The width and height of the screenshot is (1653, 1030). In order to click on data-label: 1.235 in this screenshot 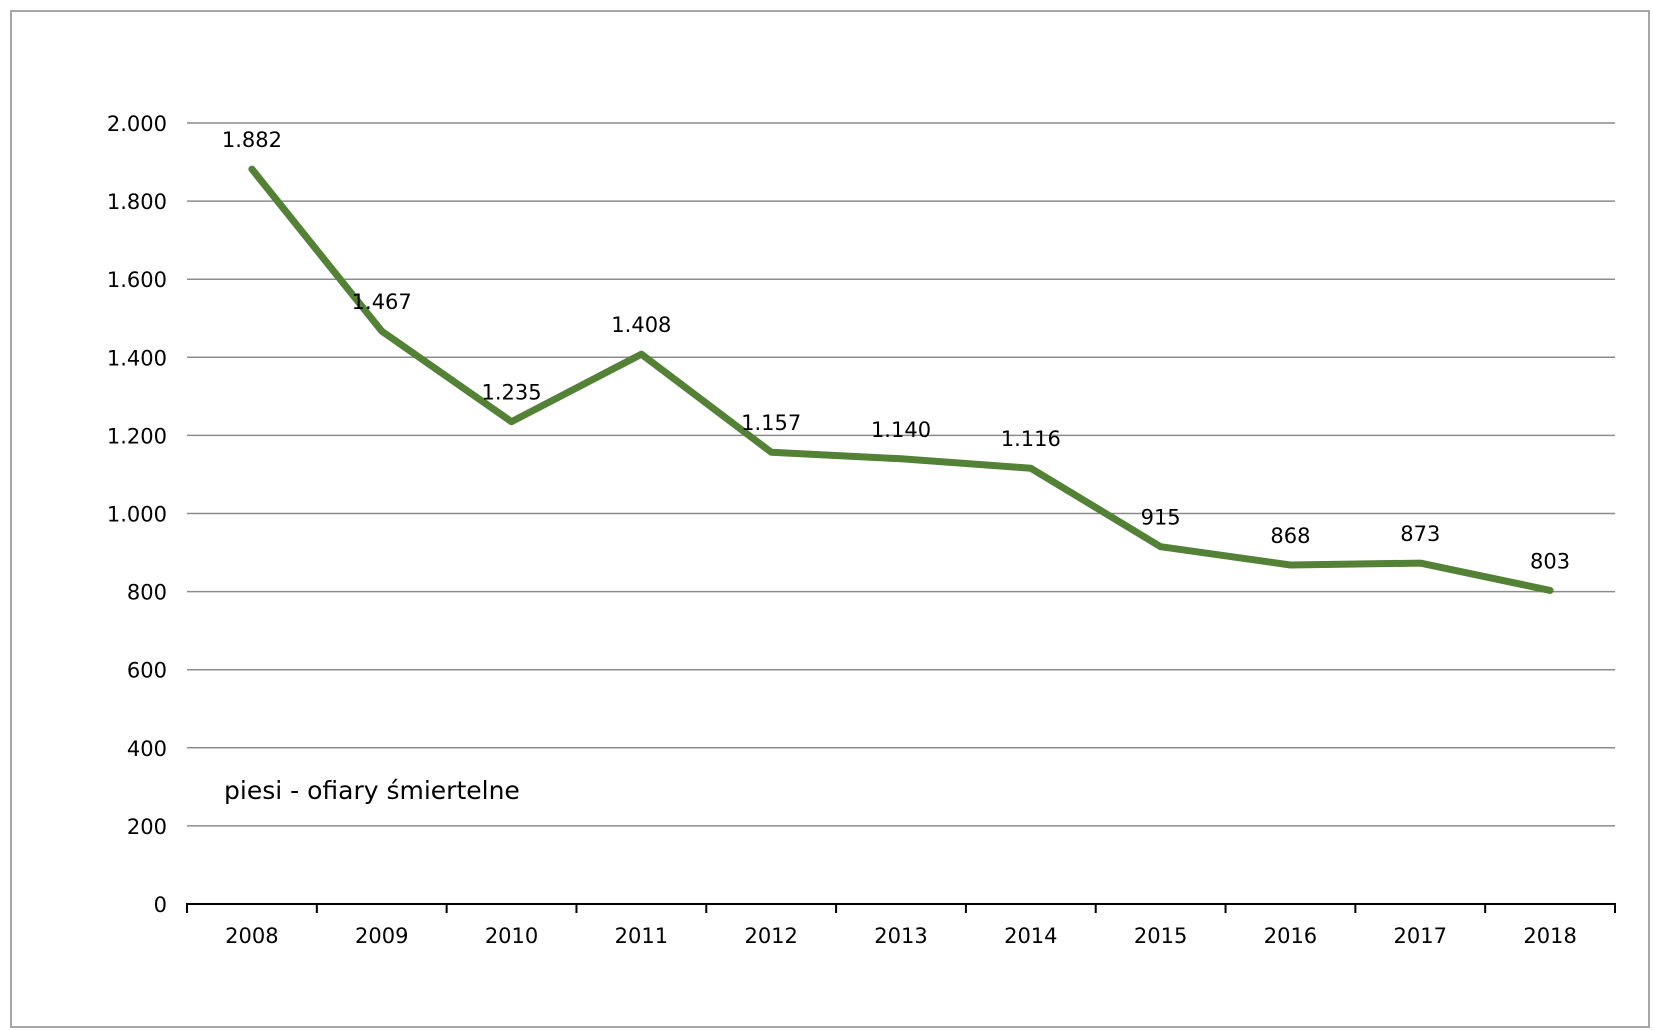, I will do `click(511, 393)`.